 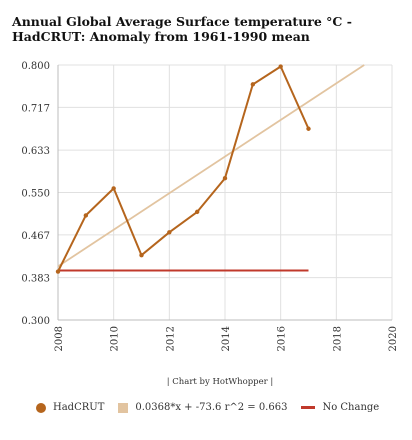 What do you see at coordinates (35, 321) in the screenshot?
I see `y-tick-label: 0.300` at bounding box center [35, 321].